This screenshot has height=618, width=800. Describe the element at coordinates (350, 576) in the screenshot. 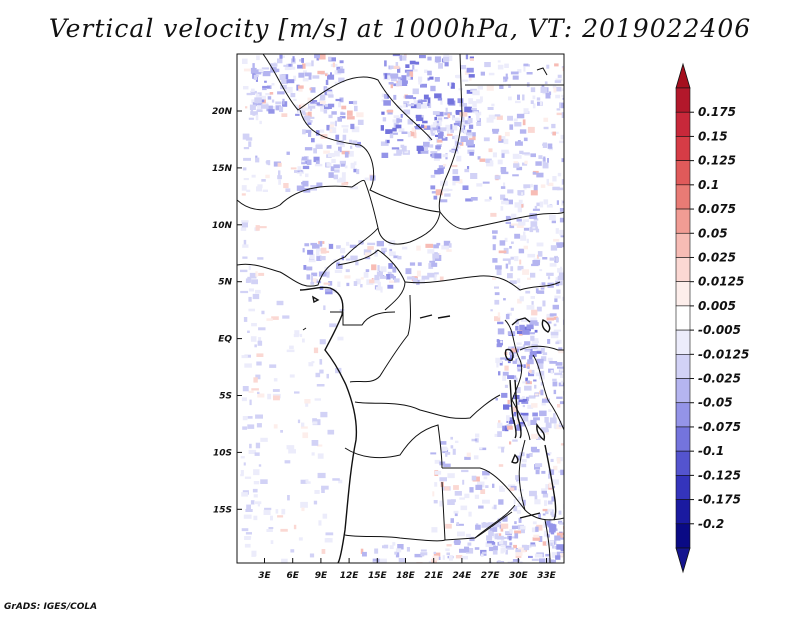

I see `lon-tick-label: 12E` at that location.